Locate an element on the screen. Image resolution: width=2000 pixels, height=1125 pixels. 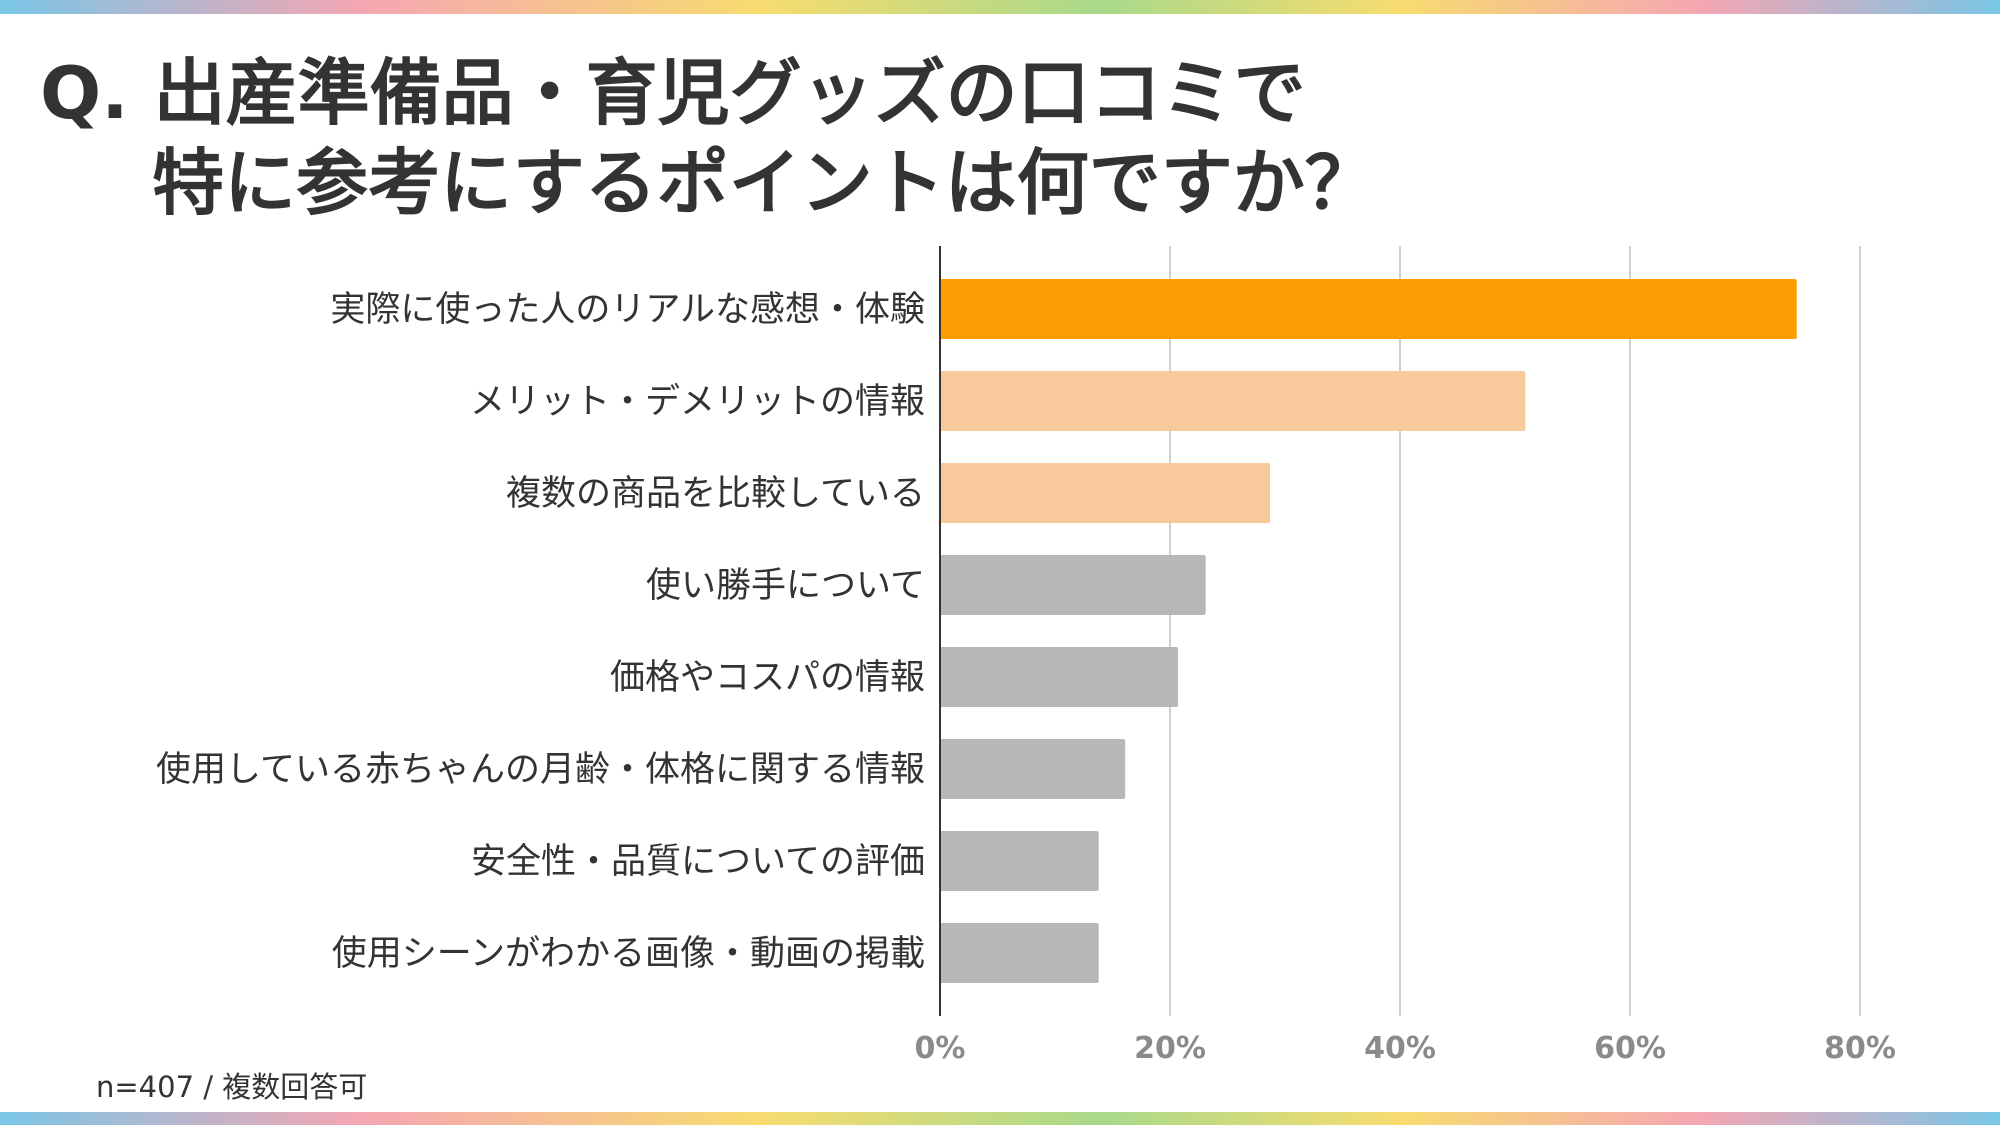
question-title-line1: Q. 出産準備品・育児グッズの口コミで is located at coordinates (673, 93).